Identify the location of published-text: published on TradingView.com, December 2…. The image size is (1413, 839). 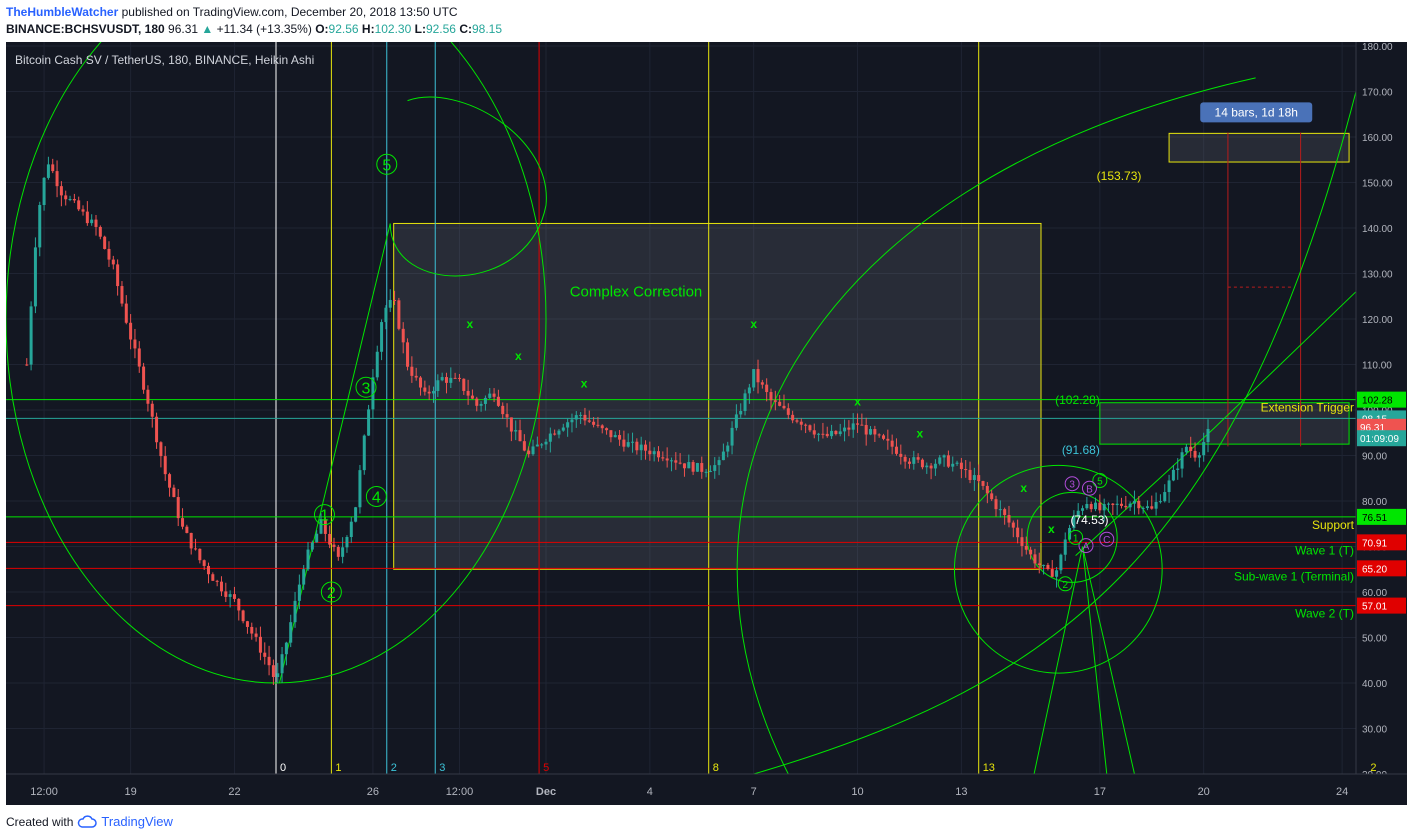
(289, 12).